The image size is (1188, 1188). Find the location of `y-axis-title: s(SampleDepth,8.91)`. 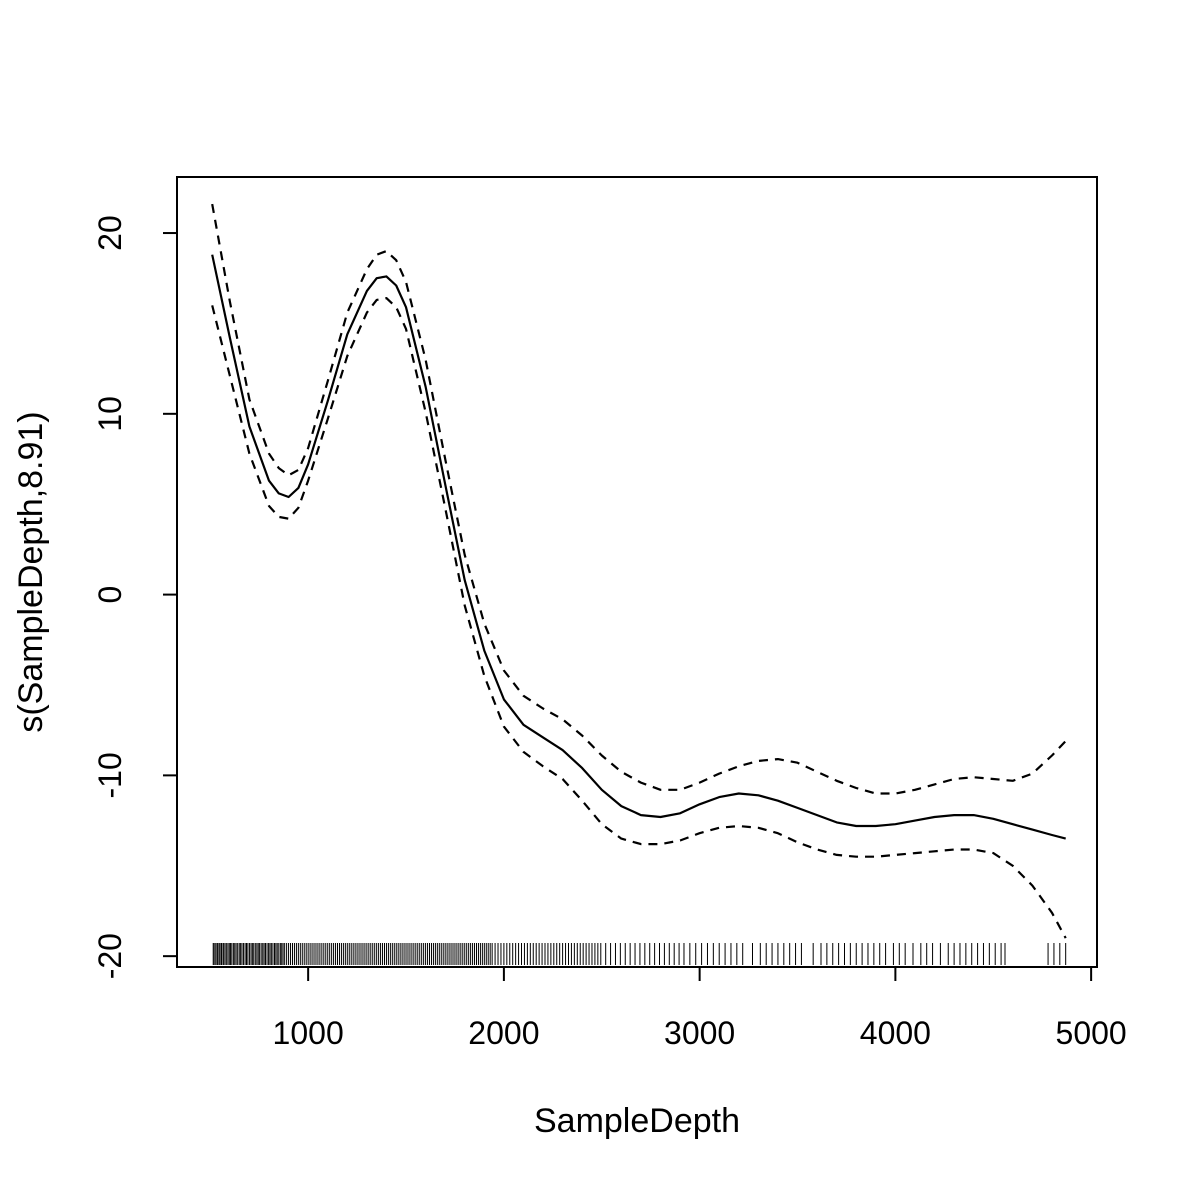

y-axis-title: s(SampleDepth,8.91) is located at coordinates (31, 571).